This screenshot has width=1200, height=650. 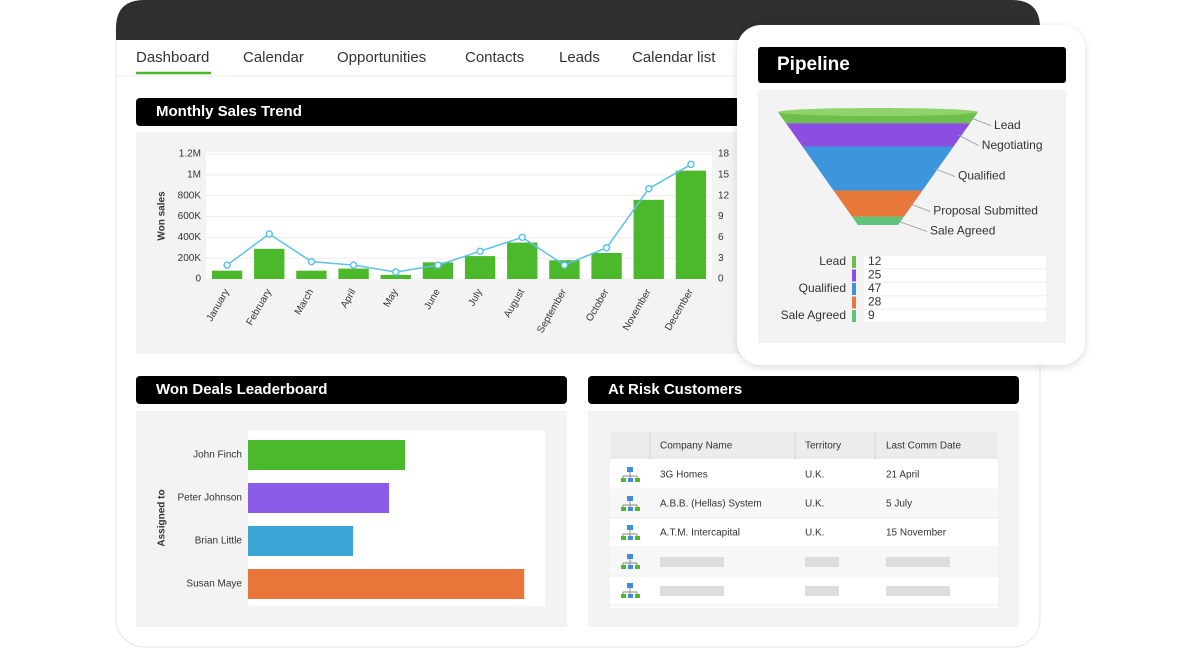 I want to click on y2-tick-label: 18, so click(x=724, y=154).